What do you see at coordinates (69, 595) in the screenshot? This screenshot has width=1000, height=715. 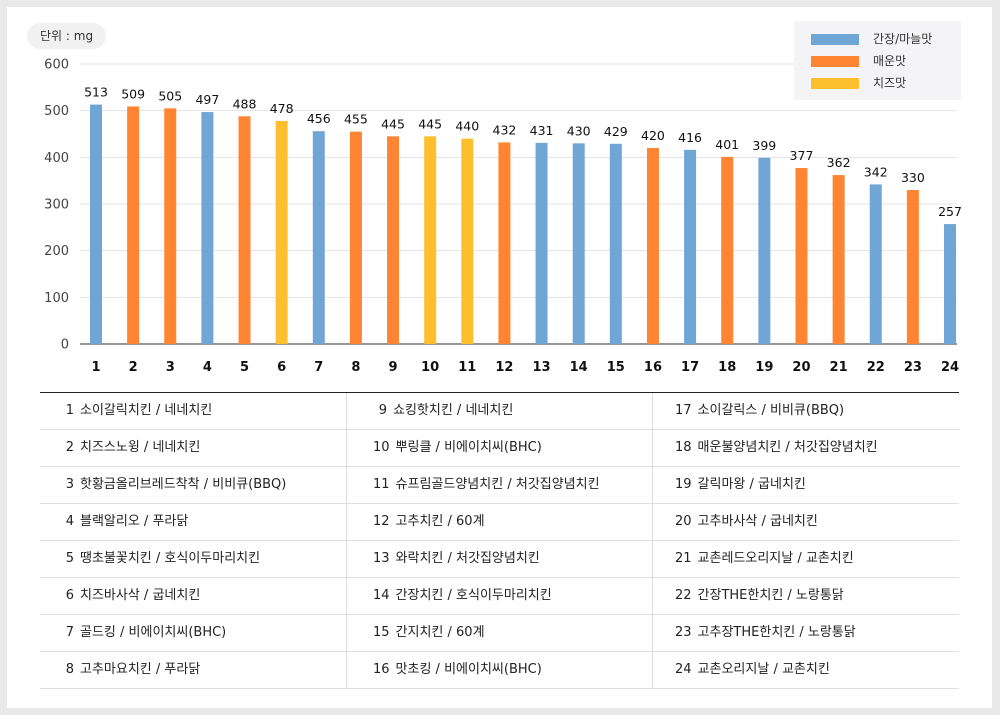 I see `rank-number: 6` at bounding box center [69, 595].